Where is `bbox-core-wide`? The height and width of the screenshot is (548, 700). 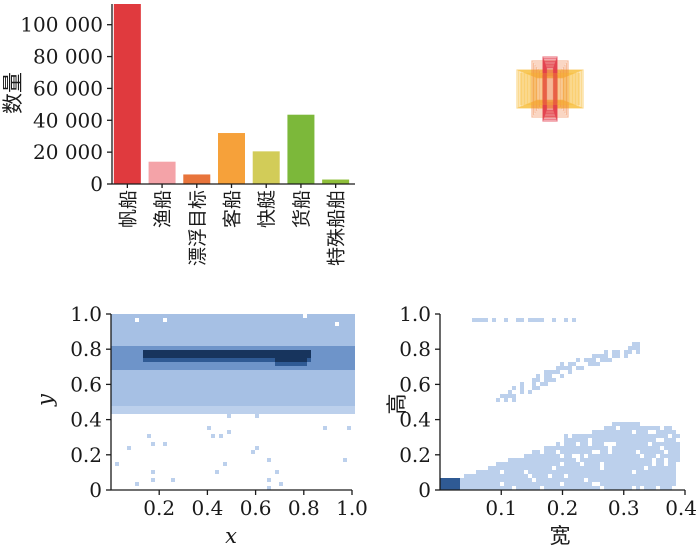 bbox-core-wide is located at coordinates (550, 89).